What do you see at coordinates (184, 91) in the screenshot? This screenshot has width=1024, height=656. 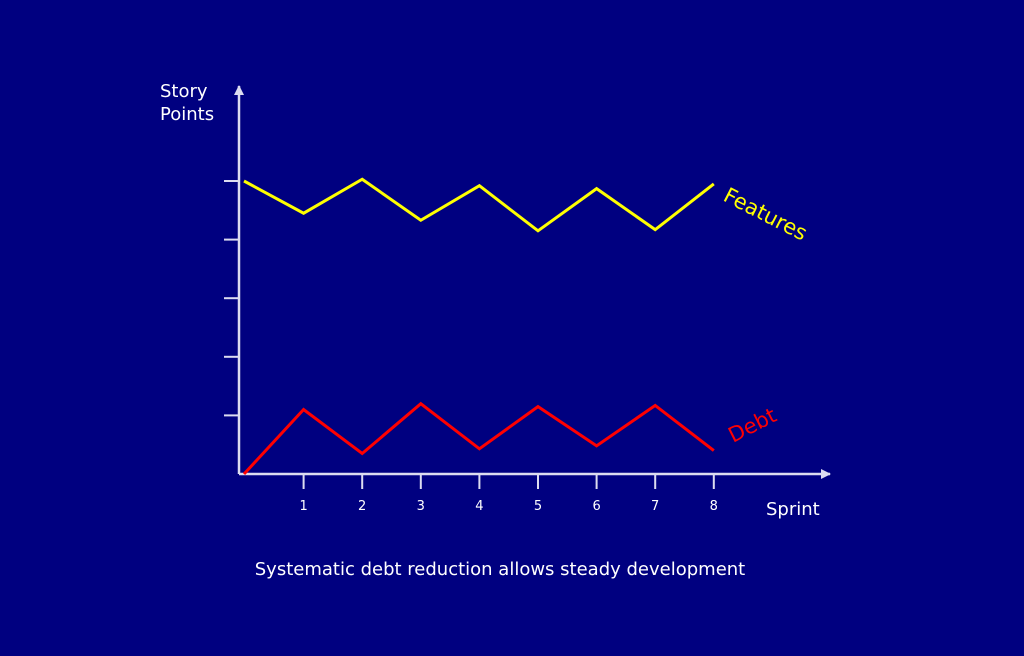 I see `y-axis-label-line-1: Story` at bounding box center [184, 91].